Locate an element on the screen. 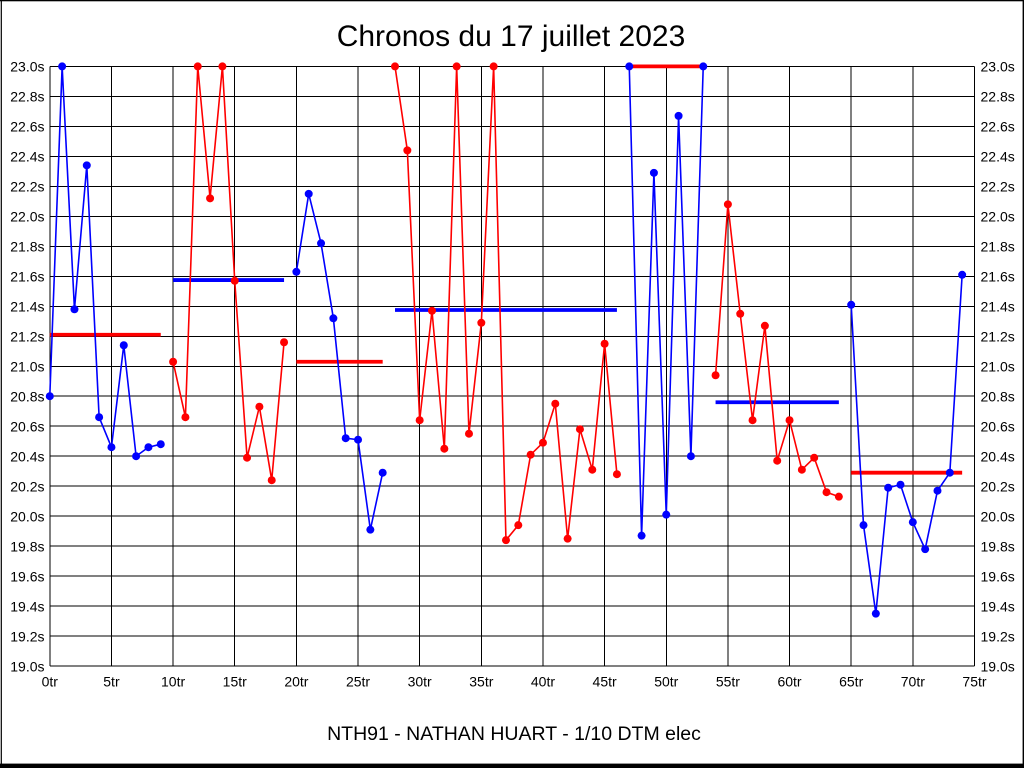 The height and width of the screenshot is (768, 1024). svg-text: 40tr is located at coordinates (543, 682).